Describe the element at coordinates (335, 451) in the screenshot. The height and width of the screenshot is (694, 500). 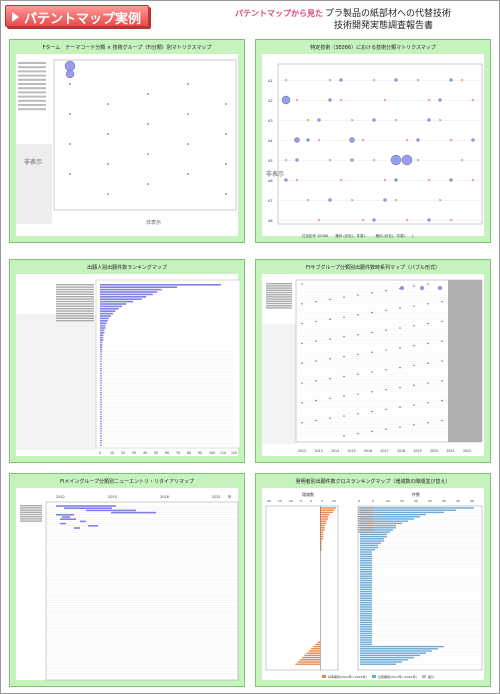
I see `year-label: 2014` at that location.